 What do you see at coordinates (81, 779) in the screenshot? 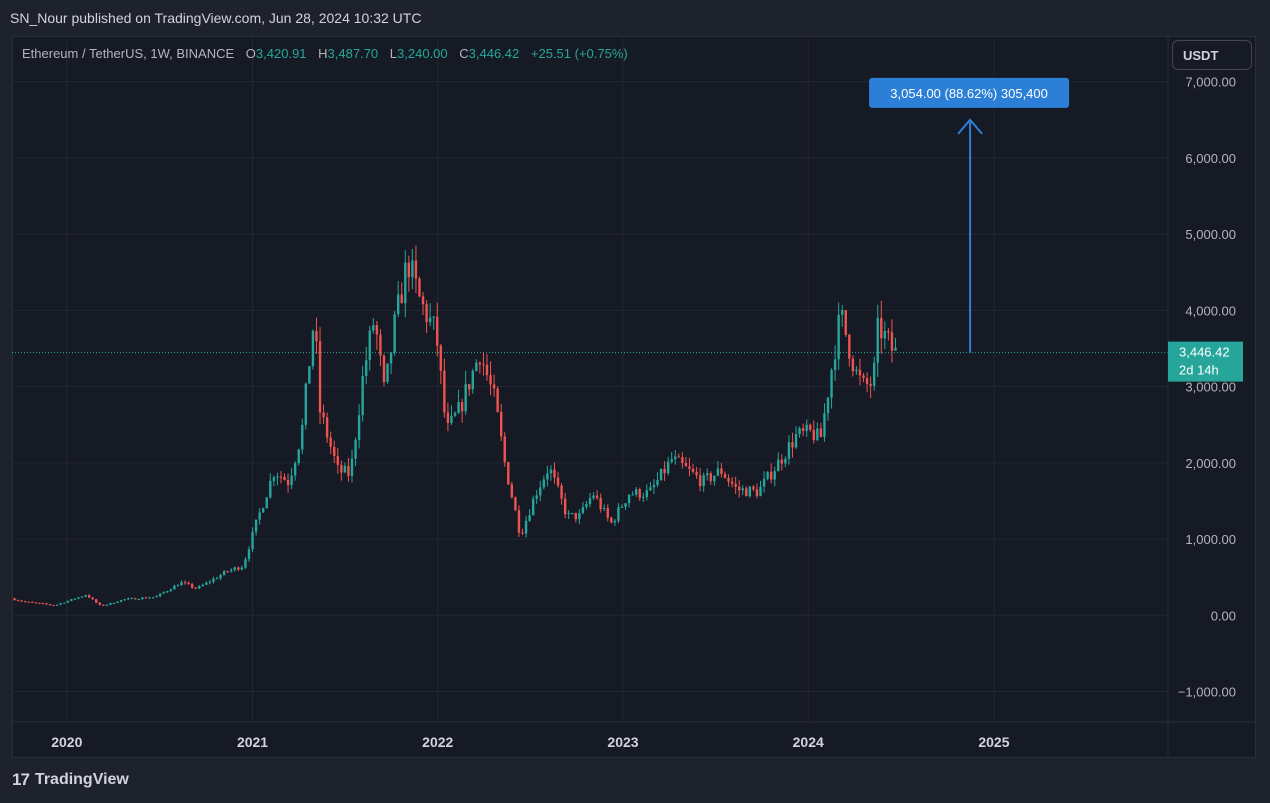
I see `tradingview-brand: TradingView` at bounding box center [81, 779].